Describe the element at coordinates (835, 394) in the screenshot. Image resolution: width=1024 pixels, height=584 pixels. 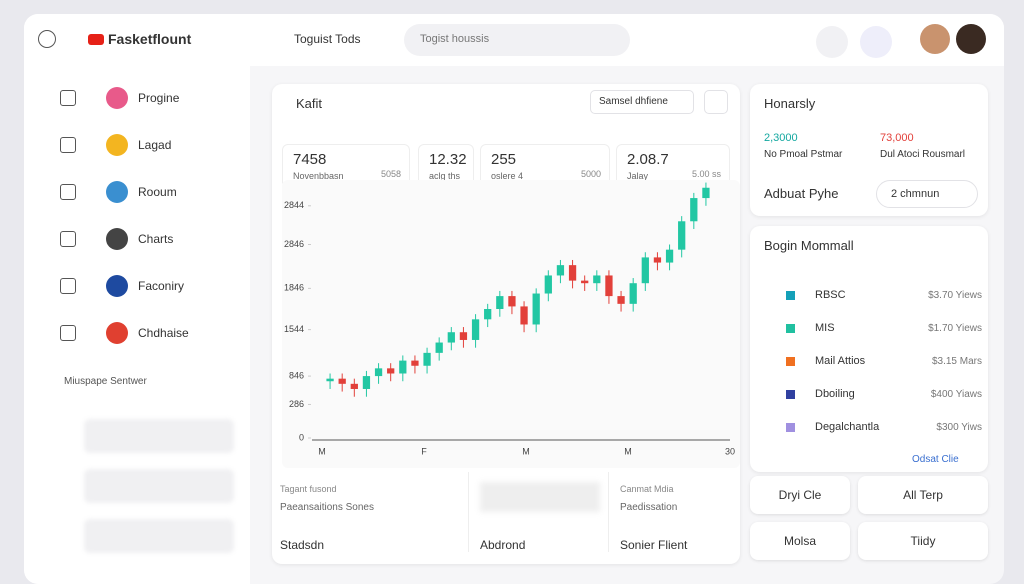
I see `list-name: Dboiling` at that location.